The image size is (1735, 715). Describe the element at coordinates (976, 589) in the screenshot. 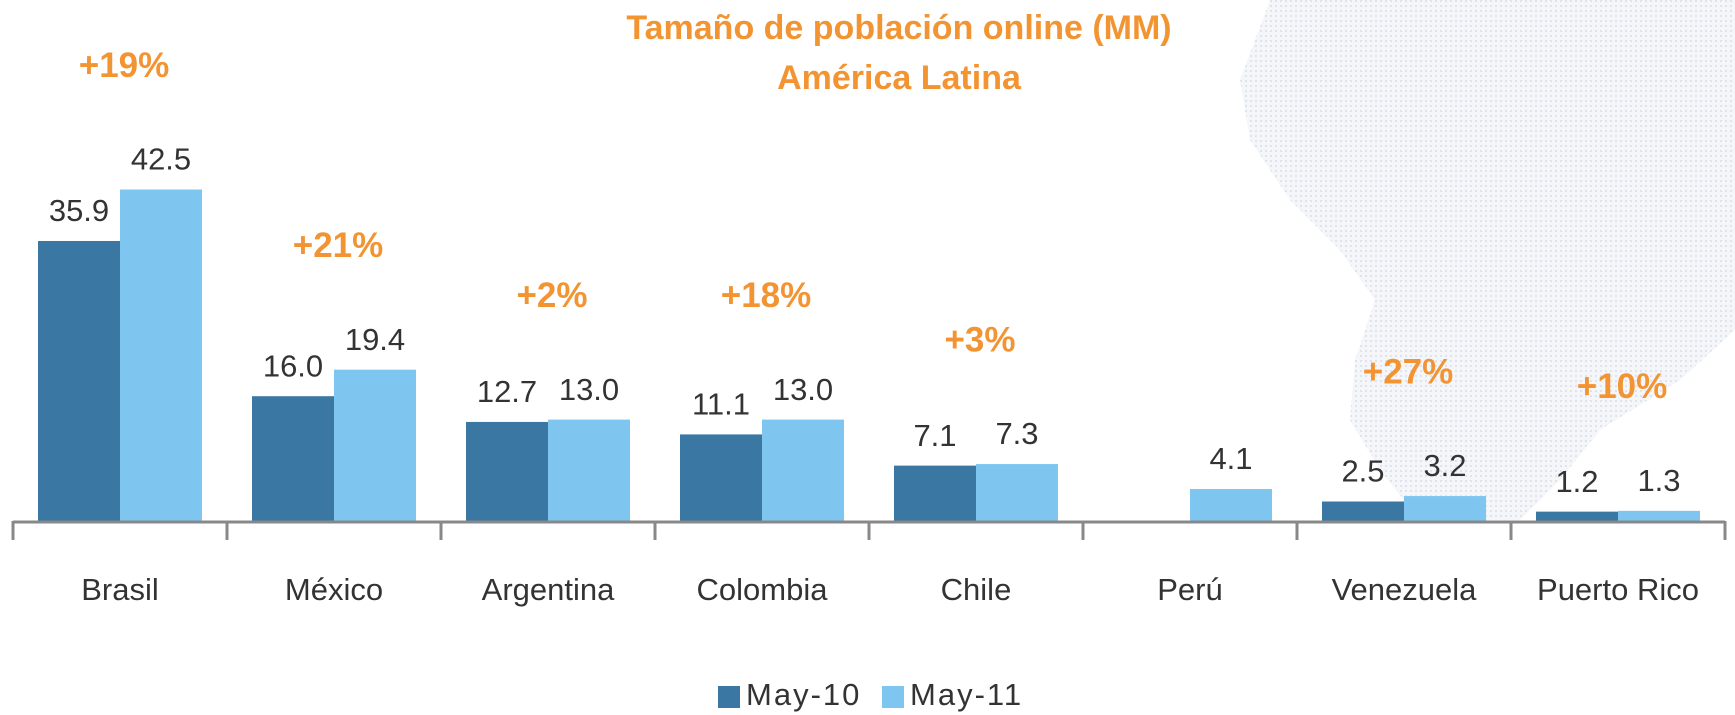

I see `x-tick-label: Chile` at that location.